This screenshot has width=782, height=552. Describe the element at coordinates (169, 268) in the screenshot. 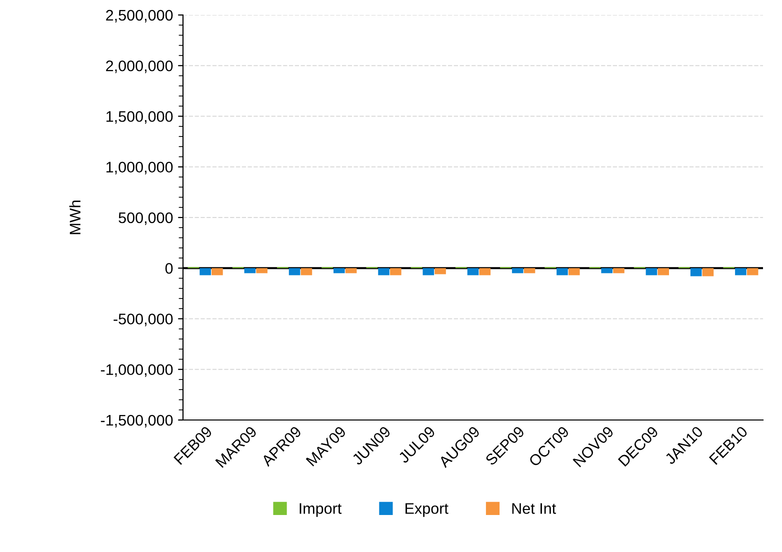

I see `y-tick-label: 0` at that location.